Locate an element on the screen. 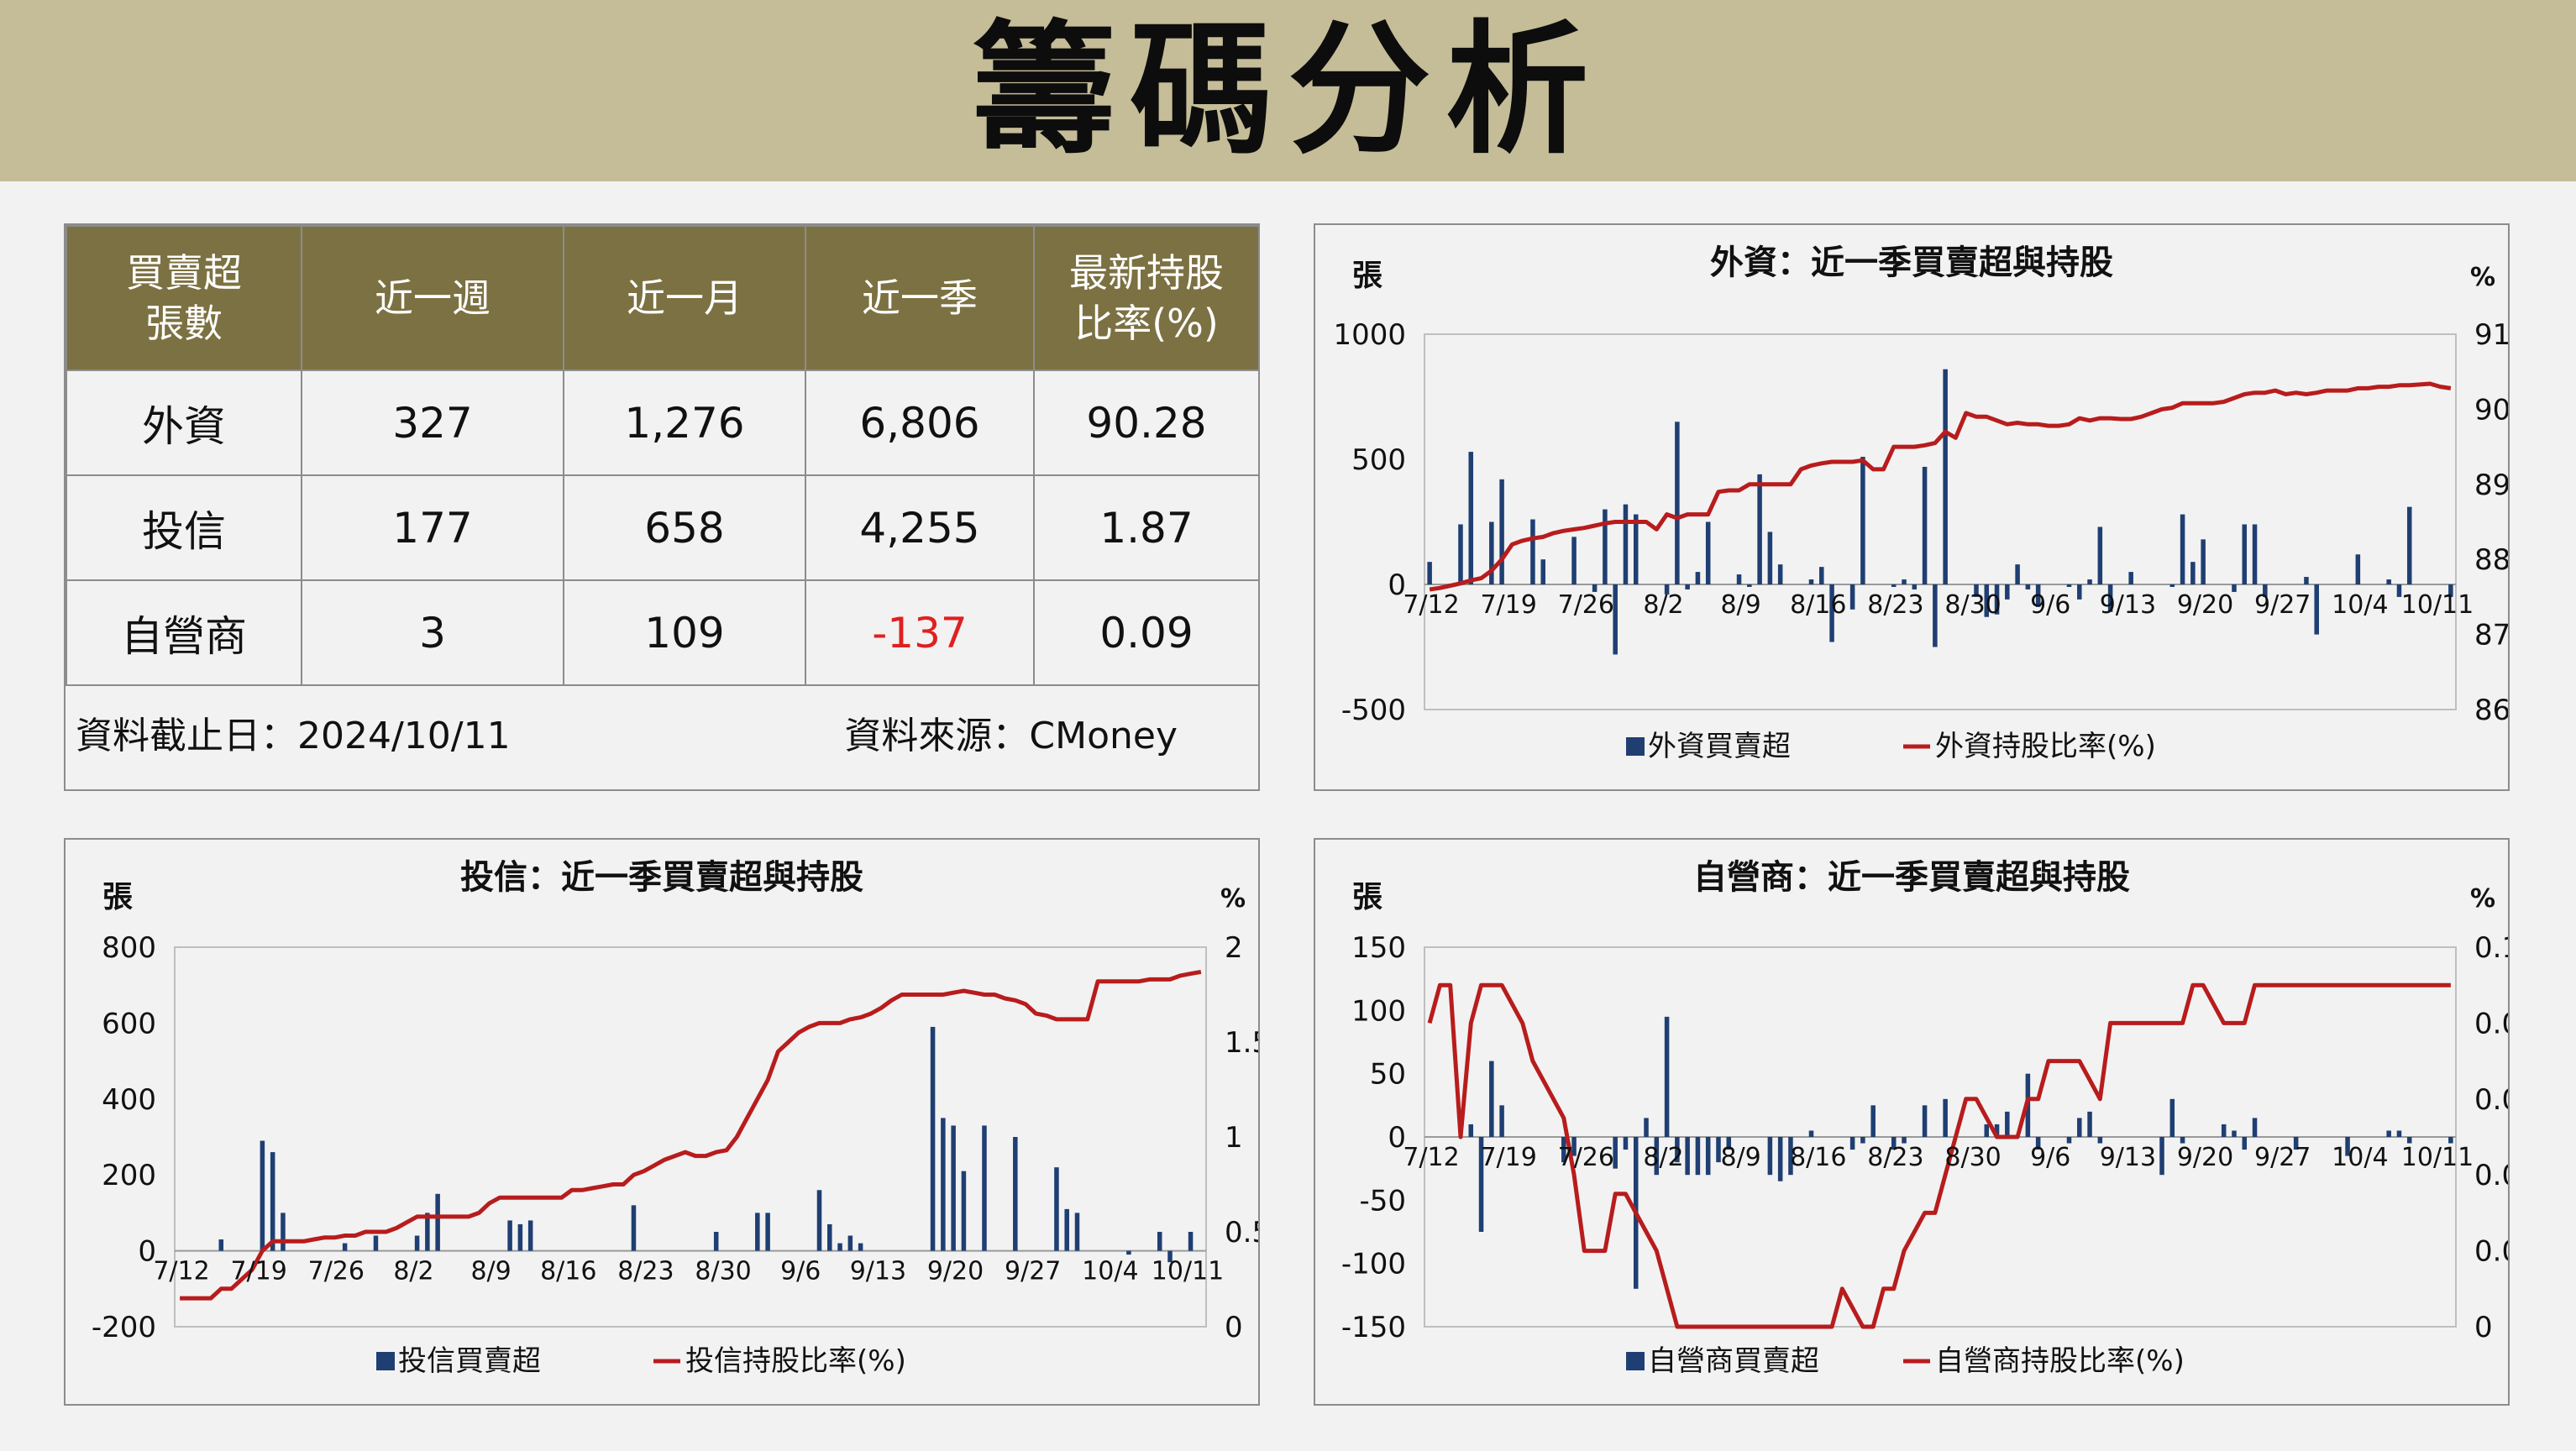  y-right-tick-label: 0.1 is located at coordinates (2491, 948).